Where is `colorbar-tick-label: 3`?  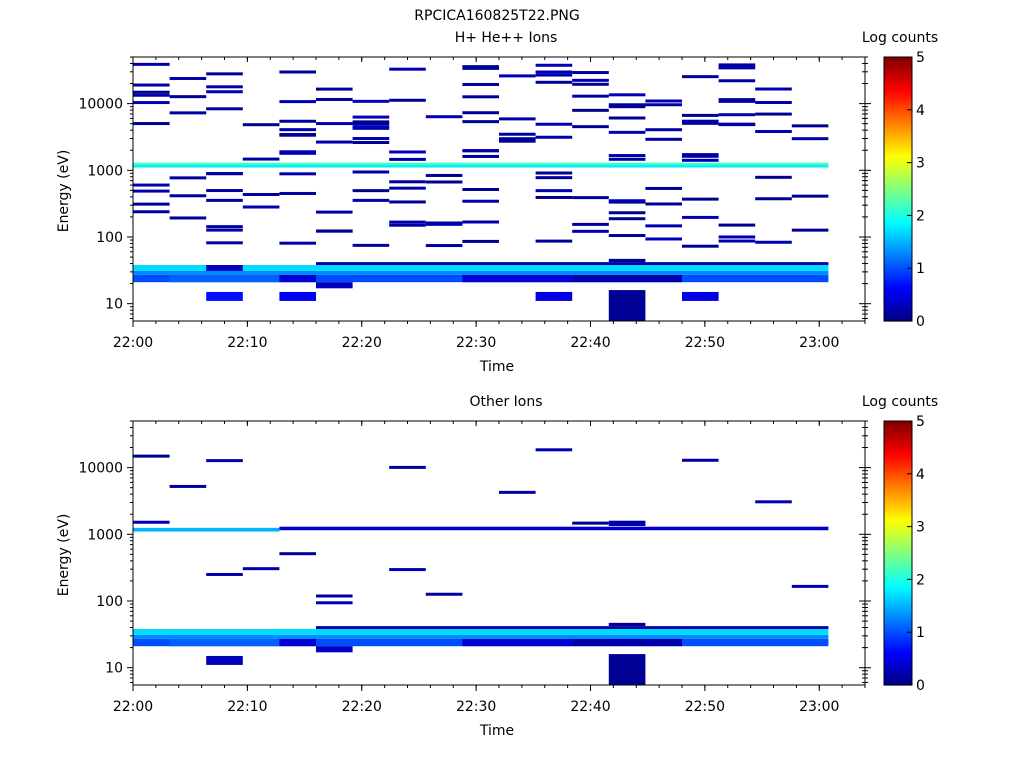
colorbar-tick-label: 3 is located at coordinates (920, 528).